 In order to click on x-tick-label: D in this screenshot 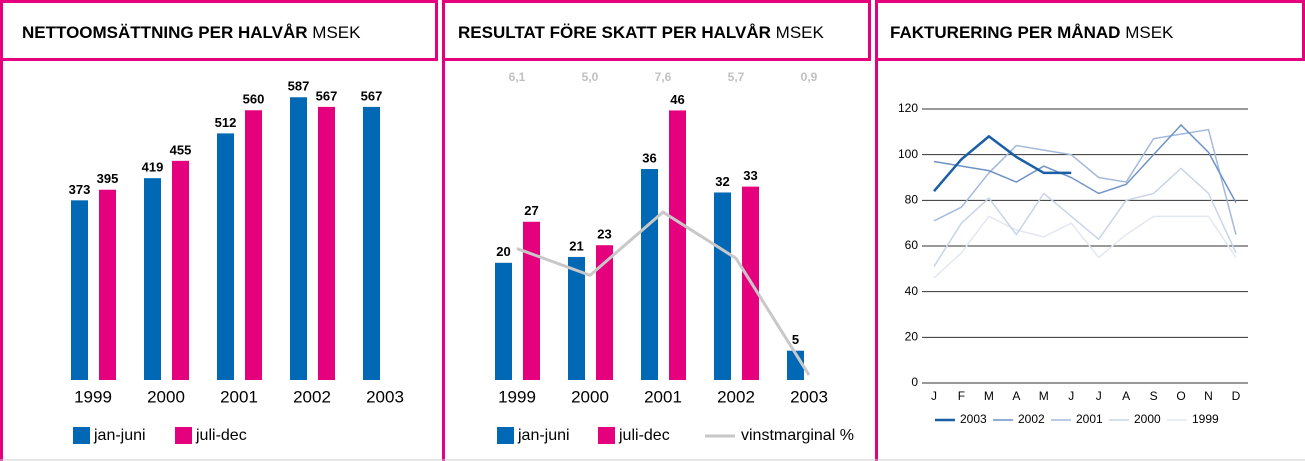, I will do `click(1236, 396)`.